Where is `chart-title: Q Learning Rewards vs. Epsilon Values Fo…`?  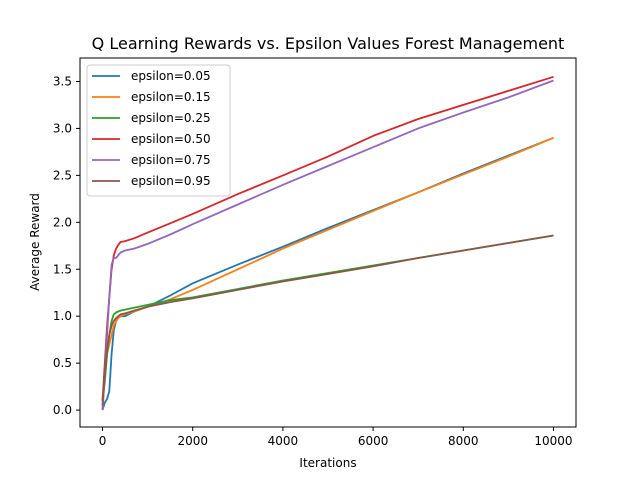 chart-title: Q Learning Rewards vs. Epsilon Values Fo… is located at coordinates (328, 43).